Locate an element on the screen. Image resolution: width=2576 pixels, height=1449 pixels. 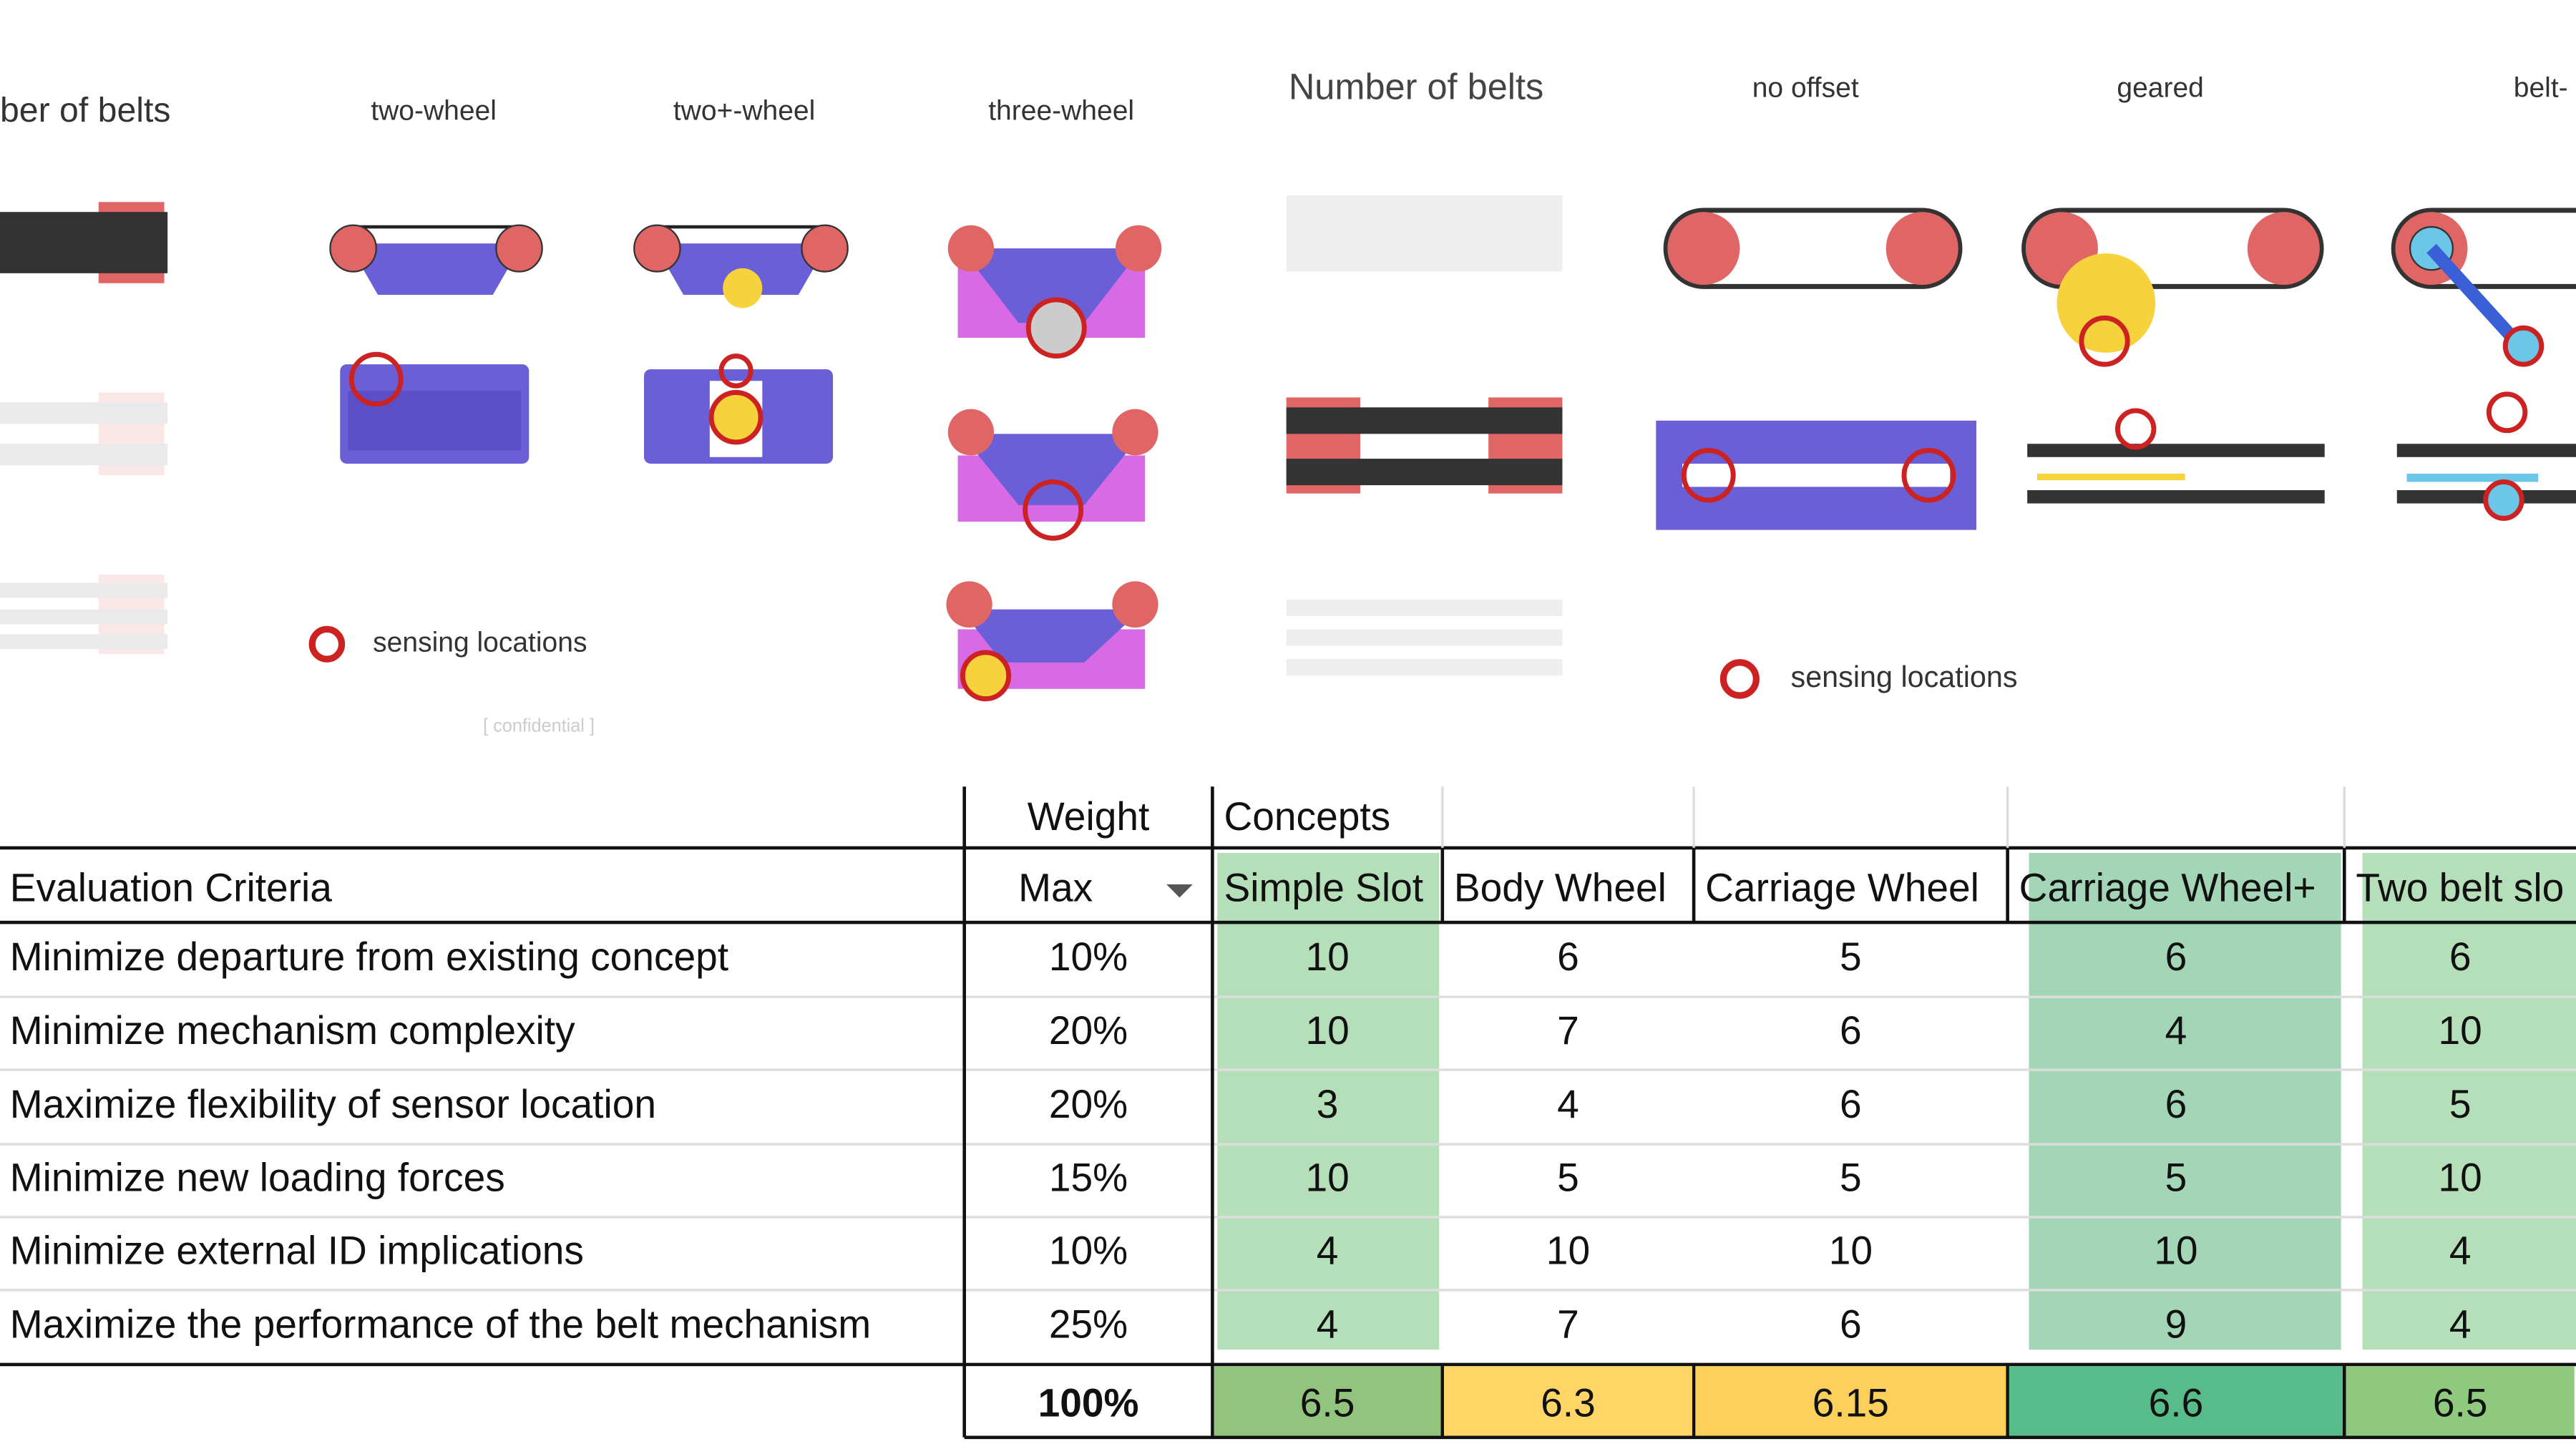
total: 6.3 is located at coordinates (1568, 1402).